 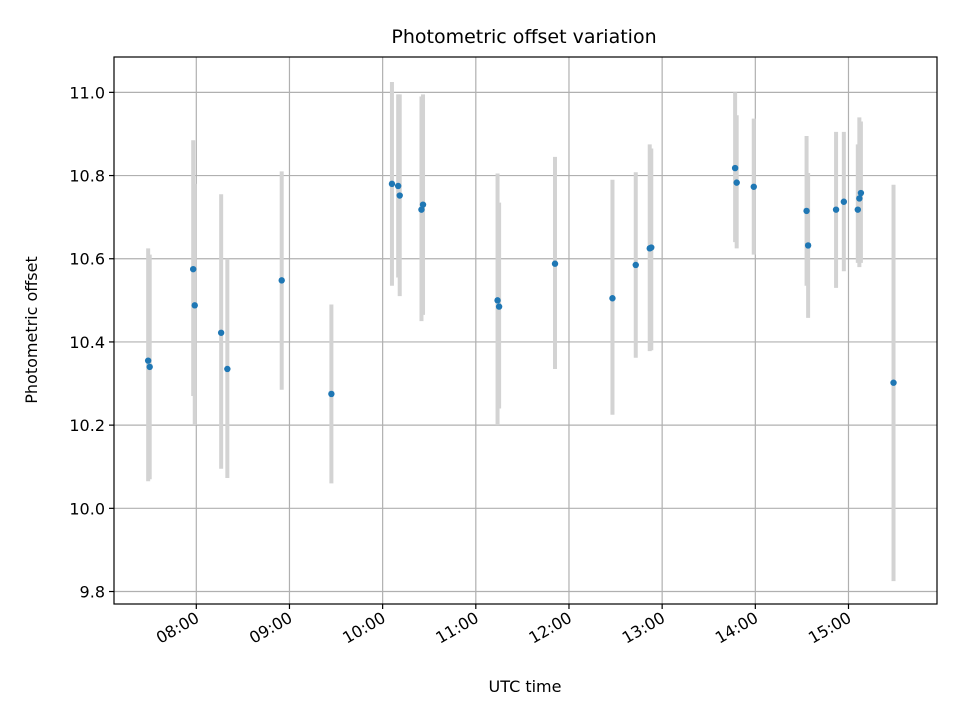 I want to click on x-axis-label: UTC time, so click(x=525, y=686).